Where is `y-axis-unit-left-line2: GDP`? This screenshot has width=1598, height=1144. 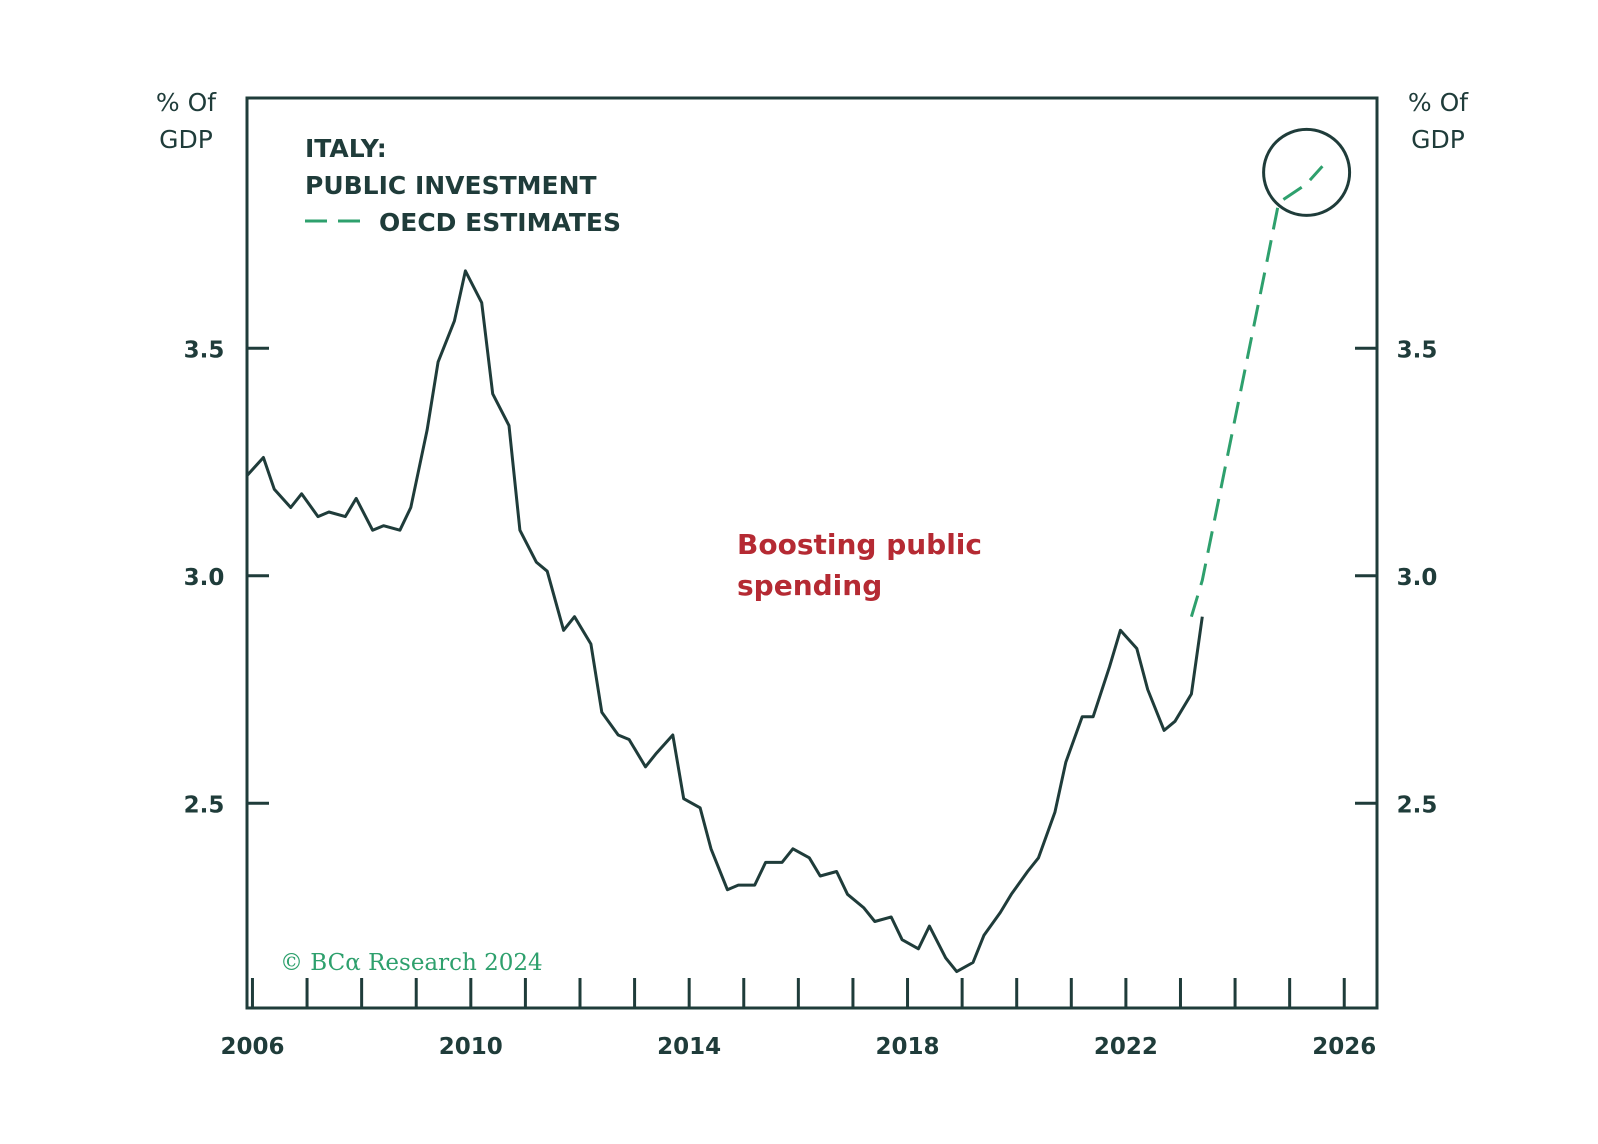
y-axis-unit-left-line2: GDP is located at coordinates (186, 139).